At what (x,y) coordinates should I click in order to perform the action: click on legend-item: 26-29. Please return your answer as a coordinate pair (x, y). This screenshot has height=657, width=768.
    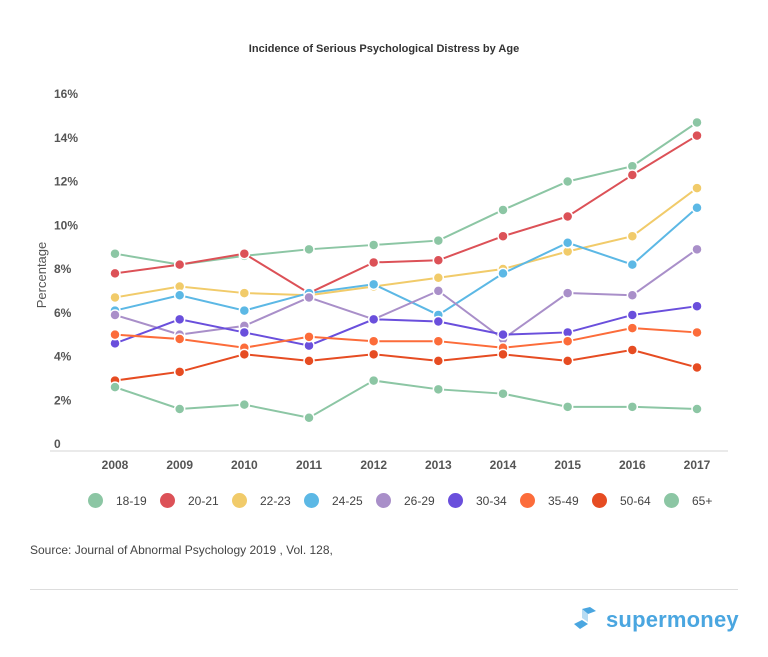
    Looking at the image, I should click on (412, 500).